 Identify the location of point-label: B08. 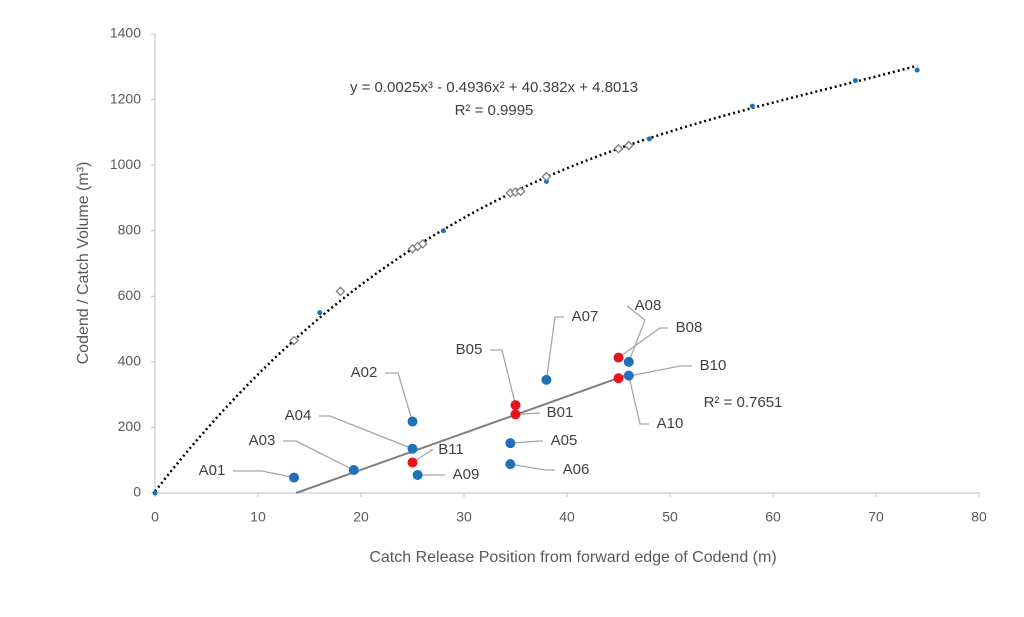
(689, 327).